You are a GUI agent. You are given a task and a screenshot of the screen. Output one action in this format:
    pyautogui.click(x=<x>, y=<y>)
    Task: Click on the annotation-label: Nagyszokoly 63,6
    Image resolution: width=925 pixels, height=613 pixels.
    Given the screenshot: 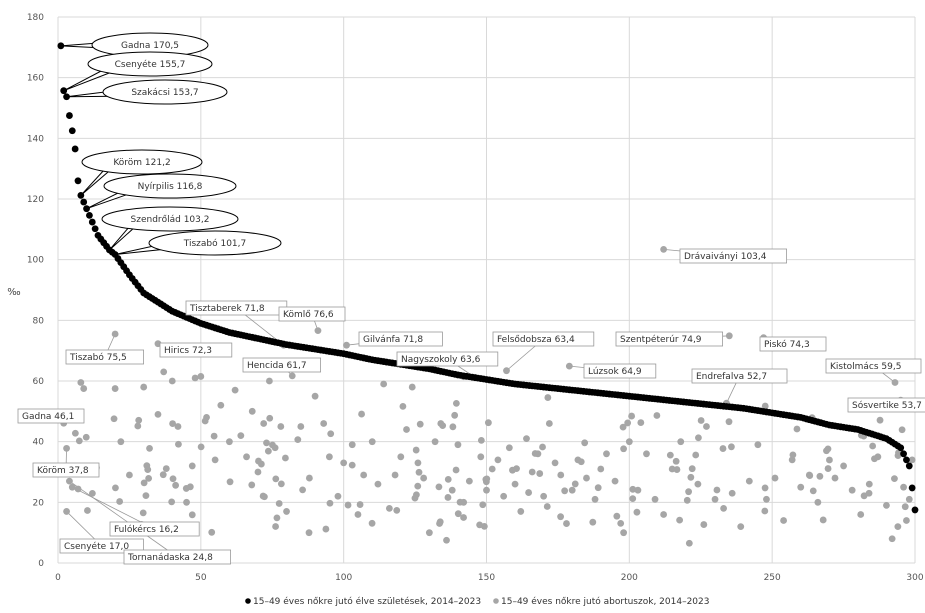 What is the action you would take?
    pyautogui.click(x=441, y=360)
    